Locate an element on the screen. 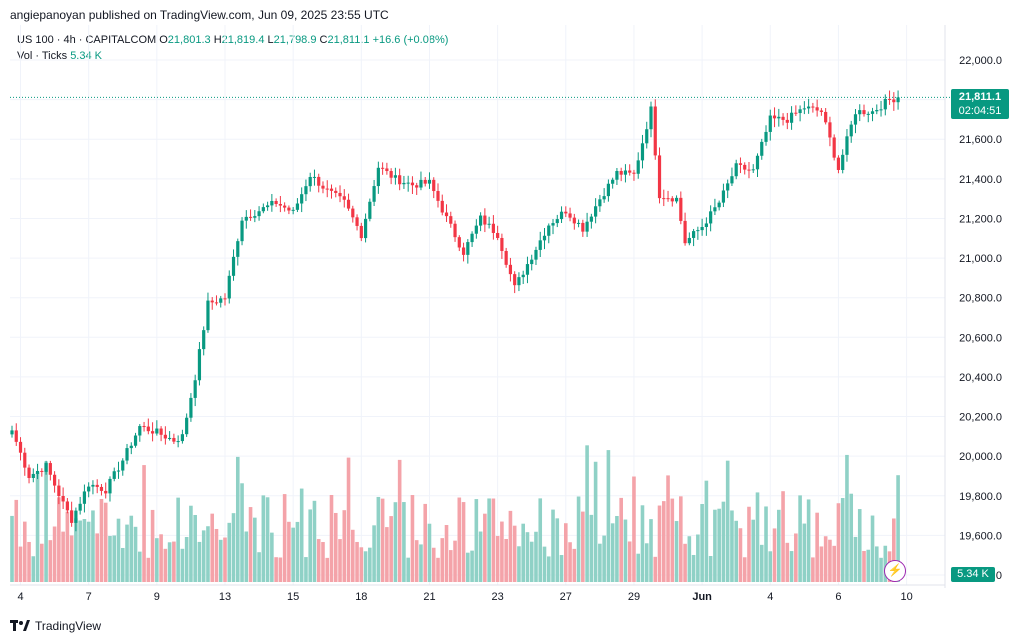  x-tick-label: 29 is located at coordinates (634, 597).